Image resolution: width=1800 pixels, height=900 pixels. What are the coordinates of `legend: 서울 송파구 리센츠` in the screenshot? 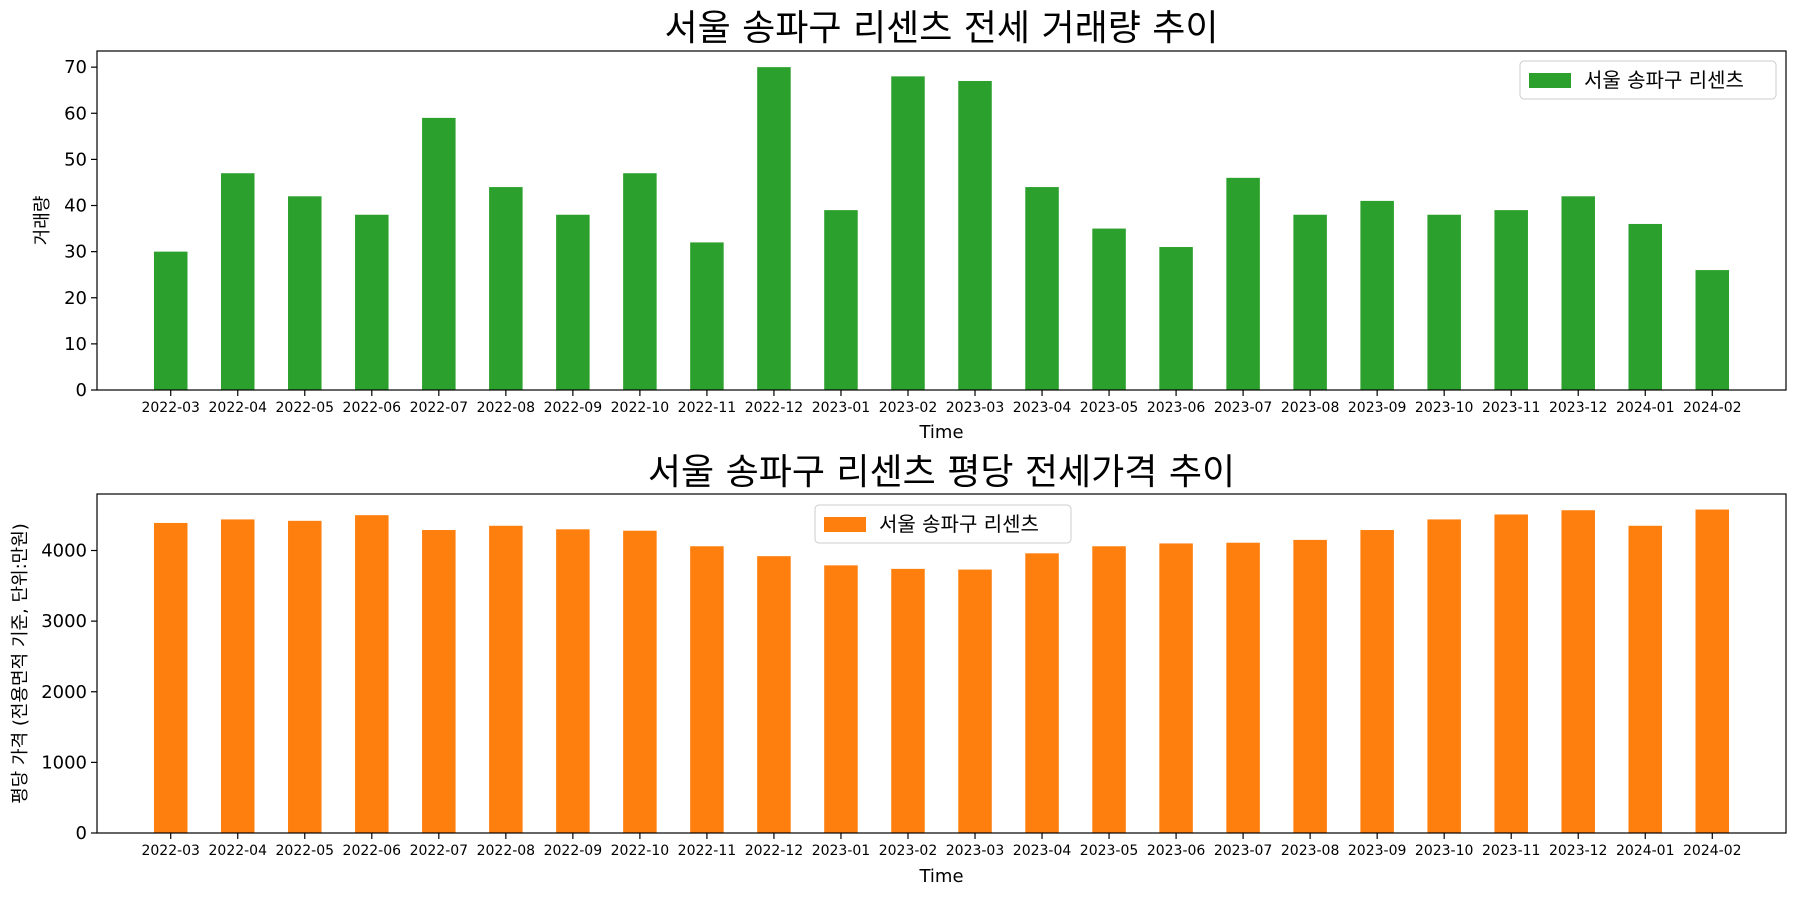 It's located at (1648, 80).